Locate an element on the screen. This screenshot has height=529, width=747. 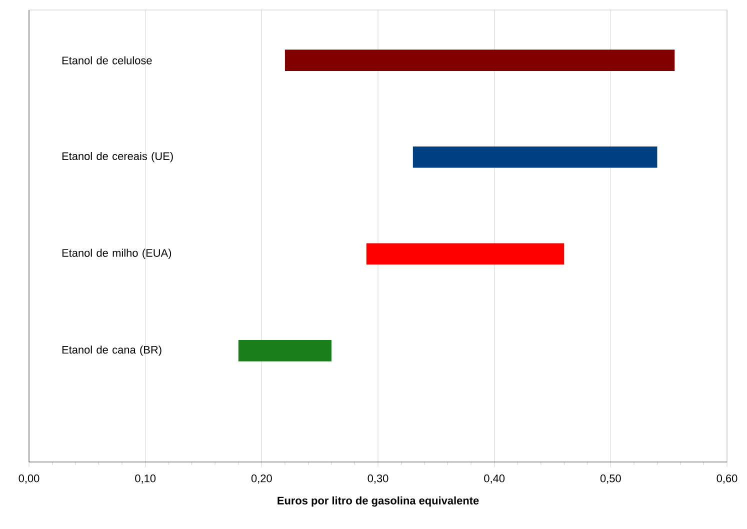
x-tick-label: 0,20 is located at coordinates (261, 479).